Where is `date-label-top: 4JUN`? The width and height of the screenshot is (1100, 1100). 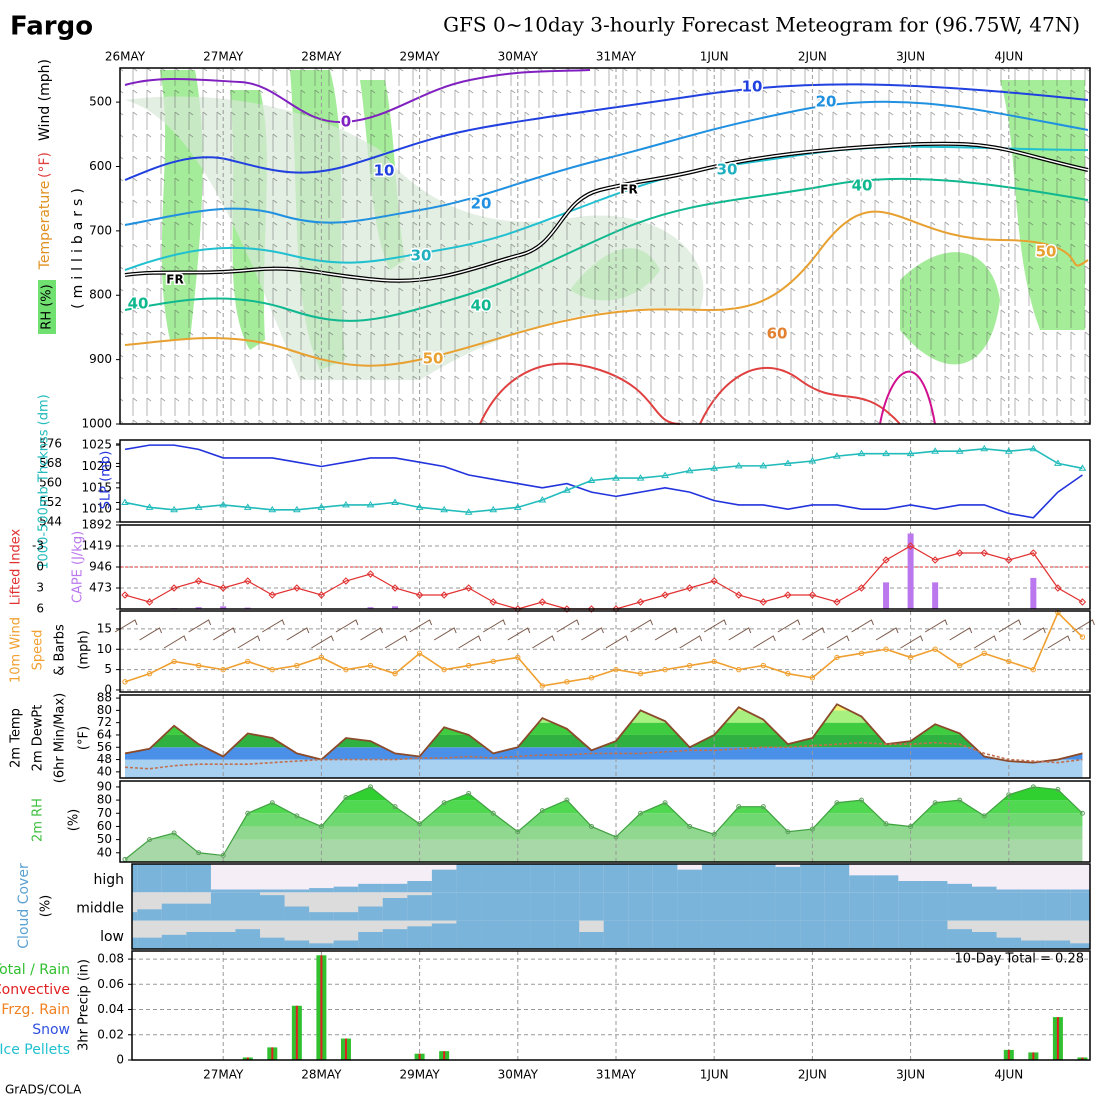
date-label-top: 4JUN is located at coordinates (1008, 57).